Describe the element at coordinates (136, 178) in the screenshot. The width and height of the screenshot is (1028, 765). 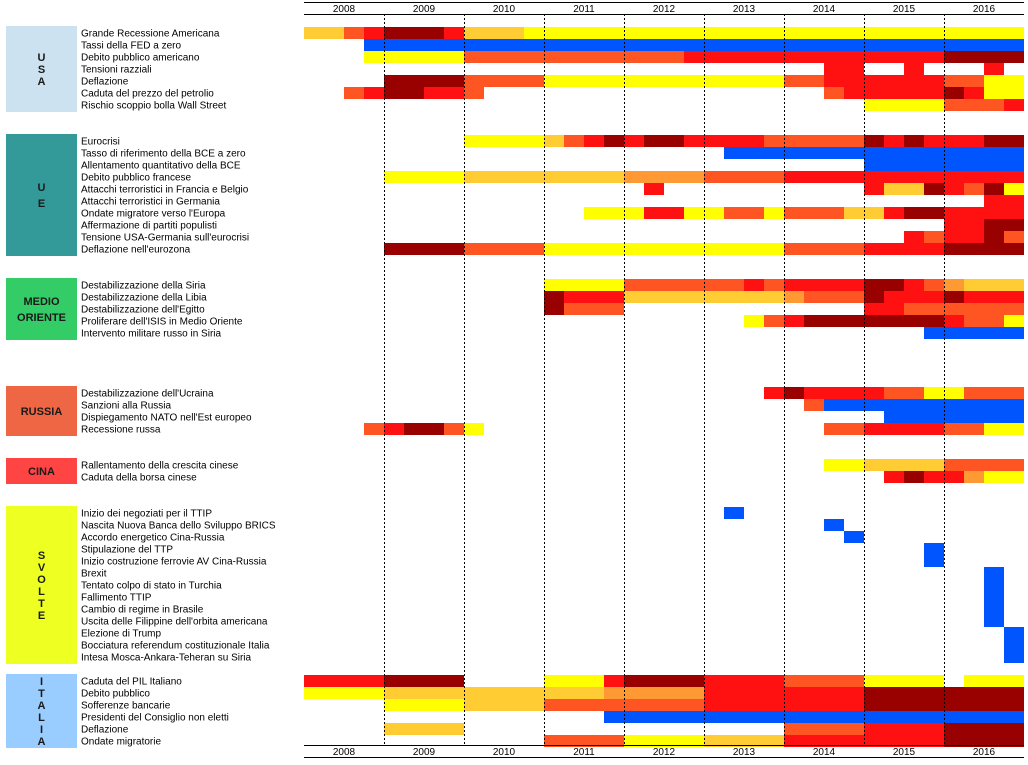
I see `row-label-debito-pubblico-francese: Debito pubblico francese` at that location.